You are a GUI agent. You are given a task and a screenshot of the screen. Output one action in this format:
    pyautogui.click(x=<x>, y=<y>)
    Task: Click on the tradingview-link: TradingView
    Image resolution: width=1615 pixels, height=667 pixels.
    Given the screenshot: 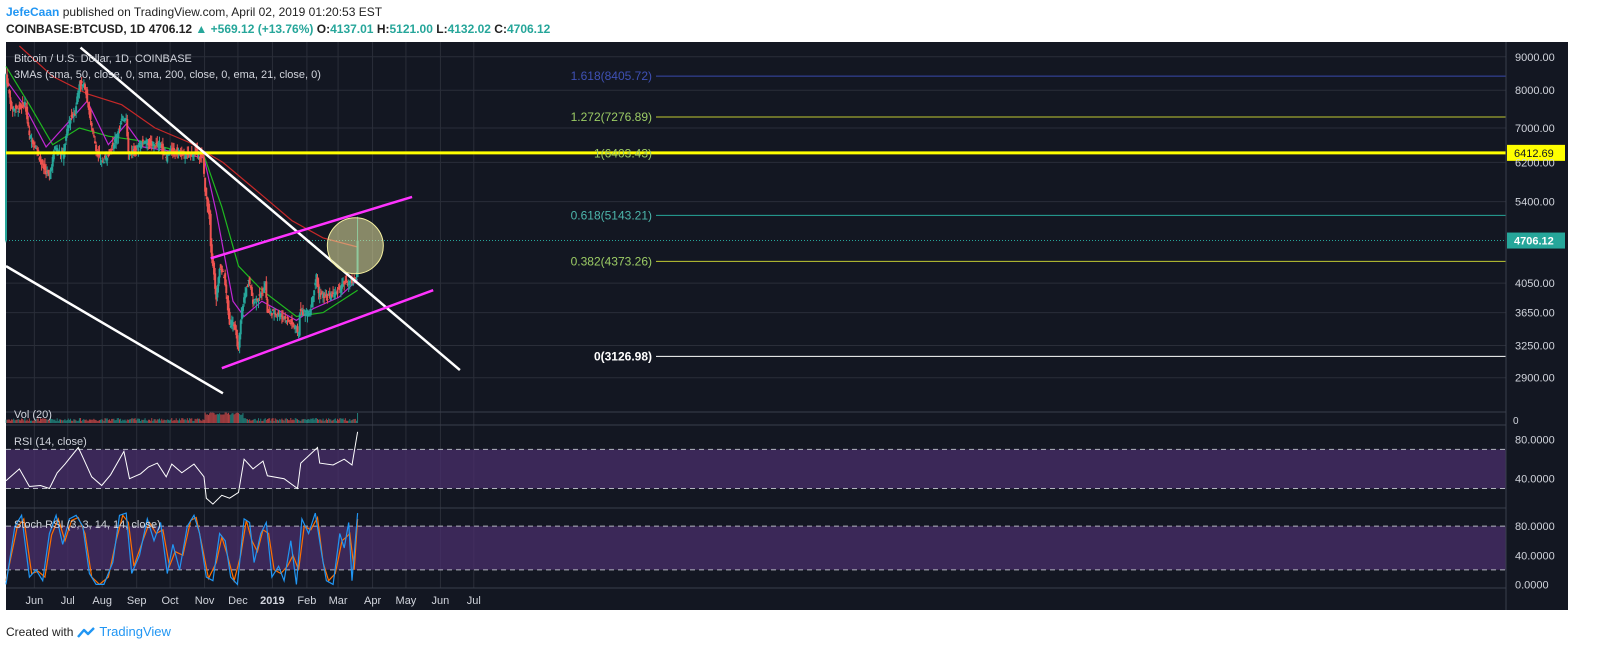 What is the action you would take?
    pyautogui.click(x=135, y=631)
    